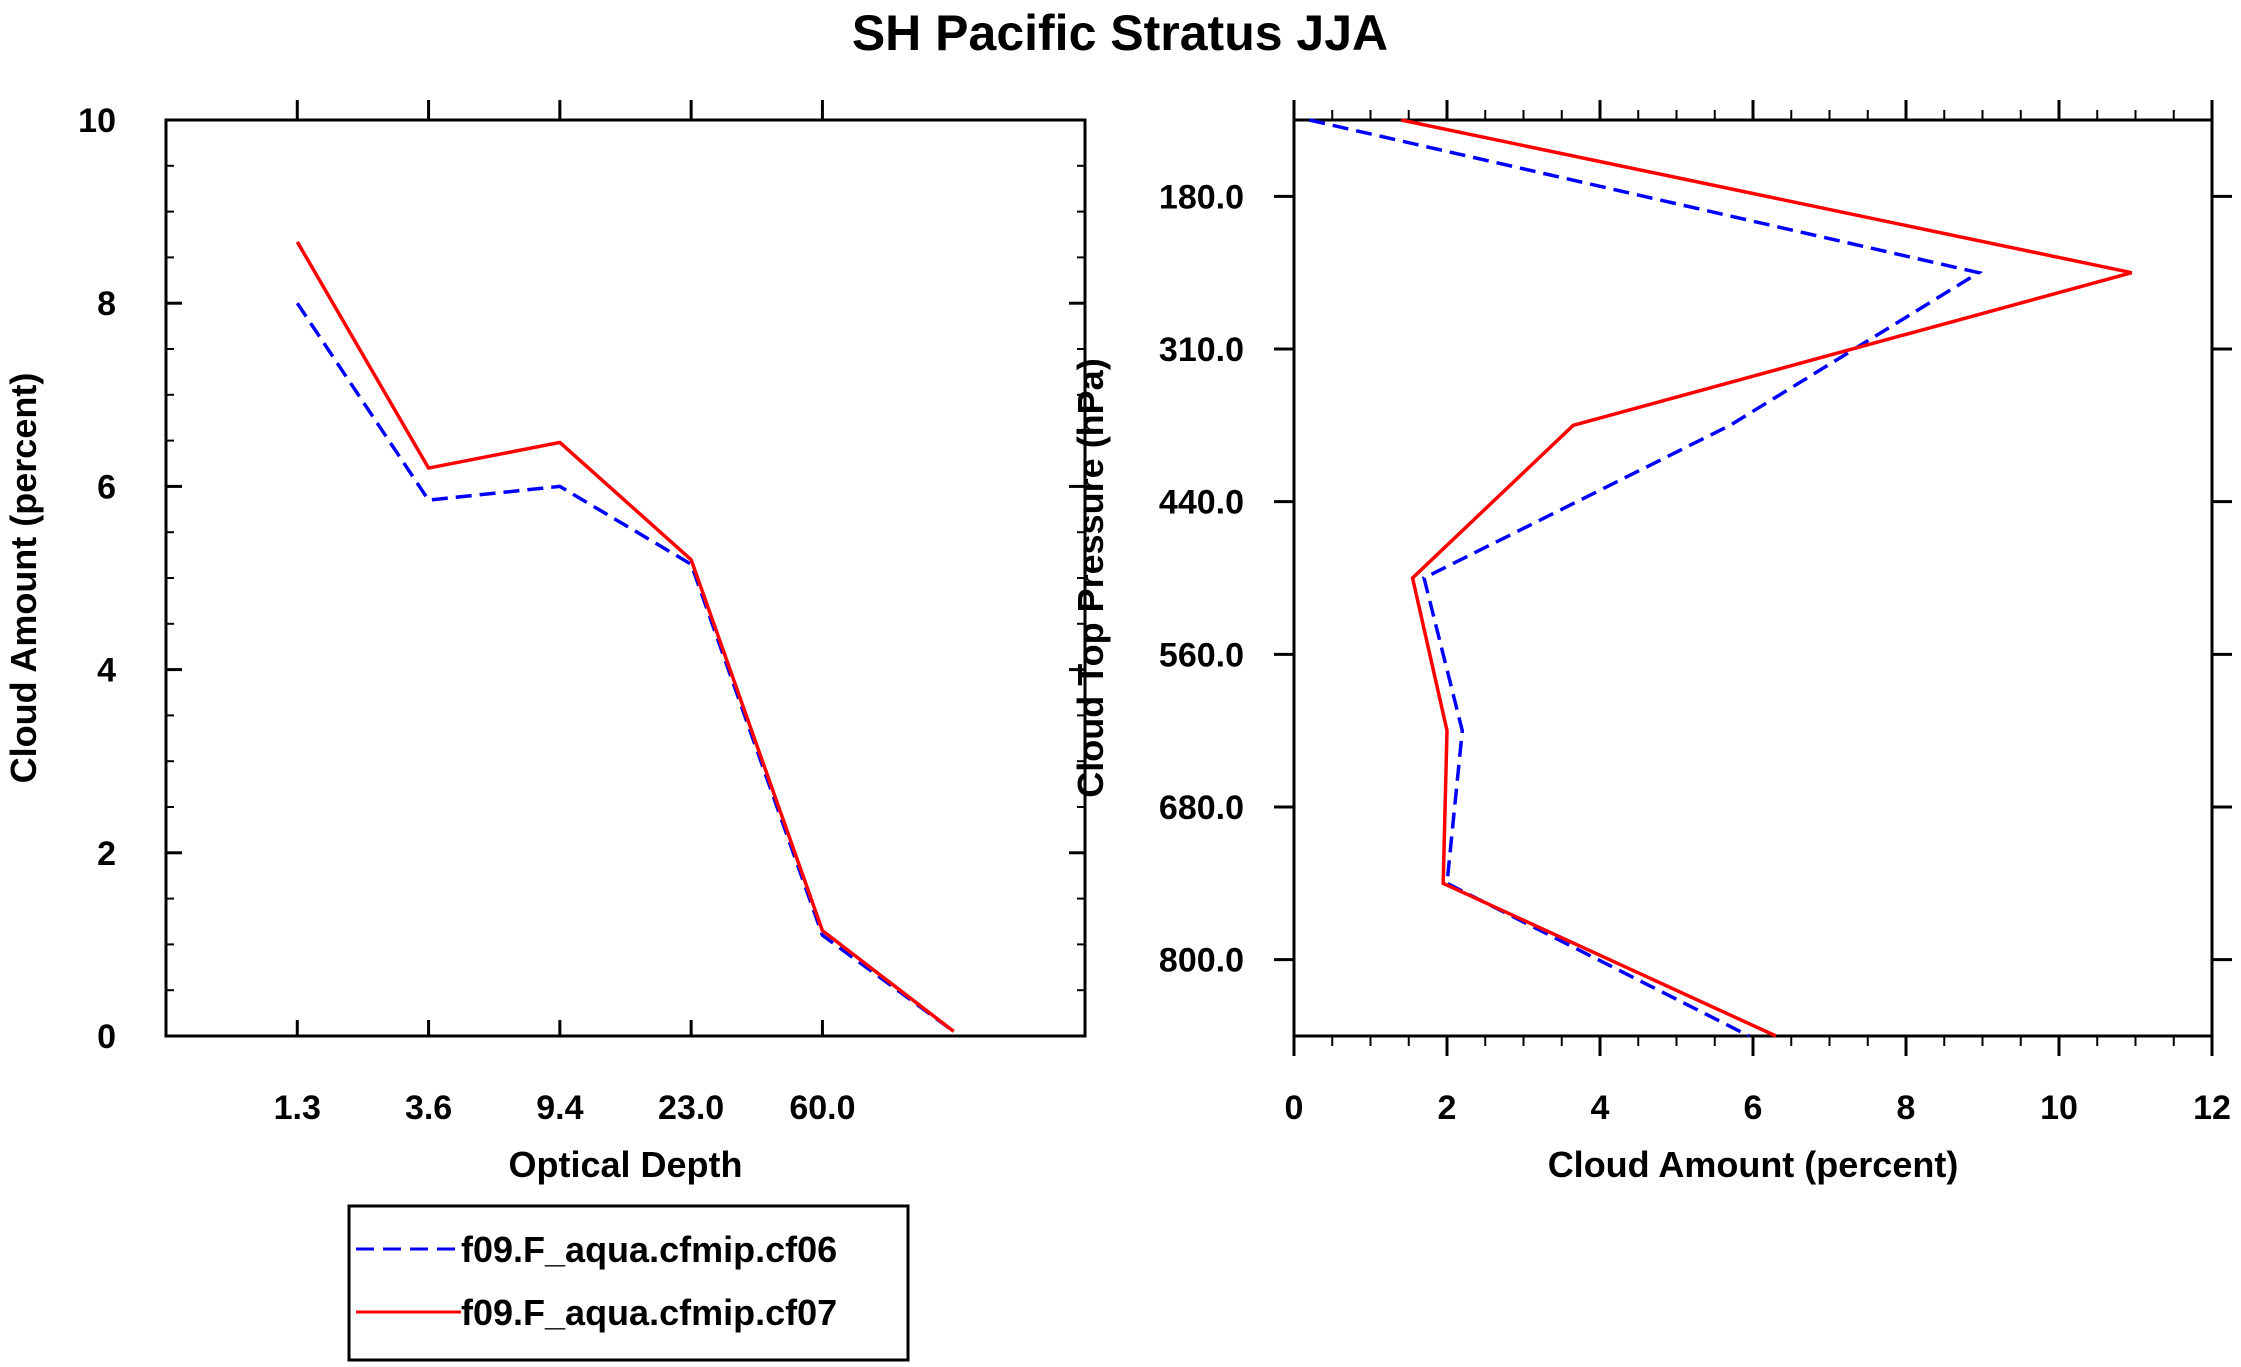 The height and width of the screenshot is (1367, 2241). Describe the element at coordinates (1201, 808) in the screenshot. I see `y-tick-label-680-0: 680.0` at that location.